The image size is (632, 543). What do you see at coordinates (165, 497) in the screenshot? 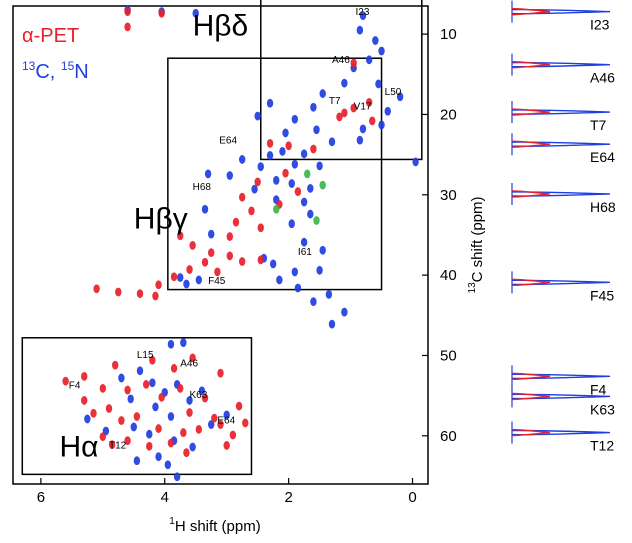
I see `x-tick-label: 4` at bounding box center [165, 497].